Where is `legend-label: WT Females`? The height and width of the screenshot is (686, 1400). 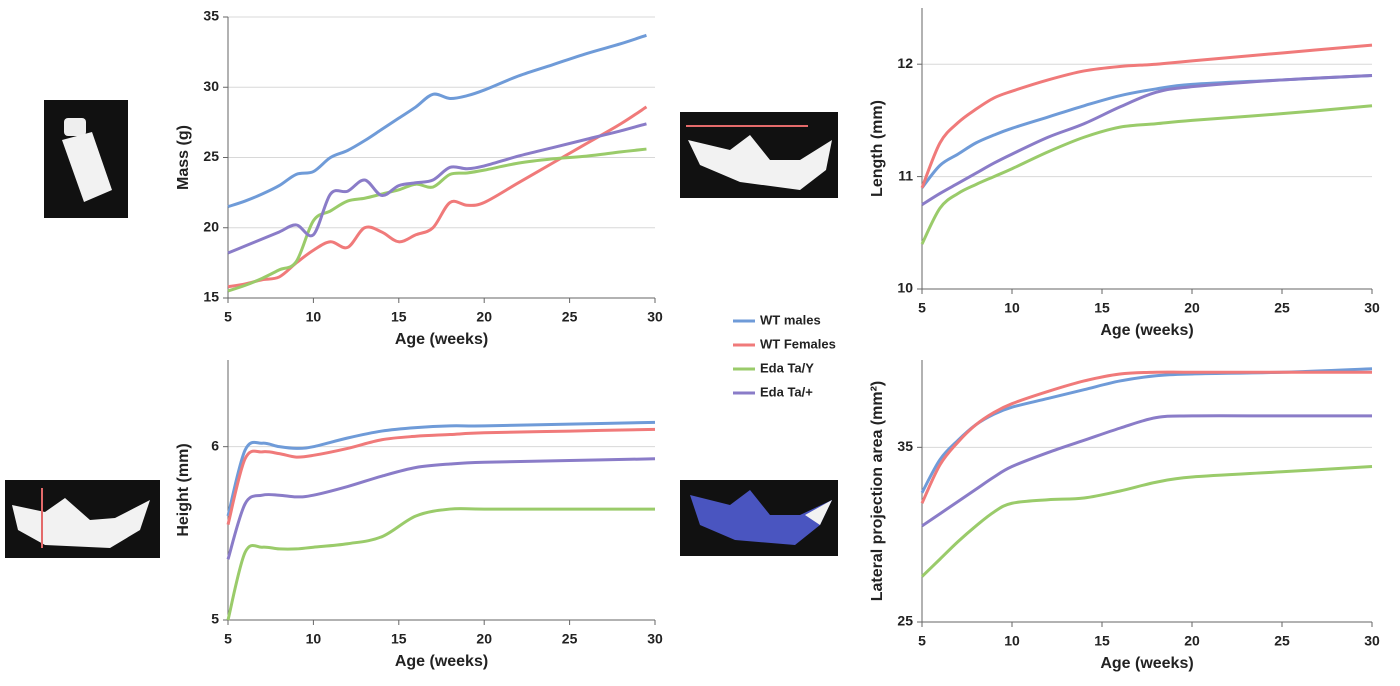 legend-label: WT Females is located at coordinates (798, 343).